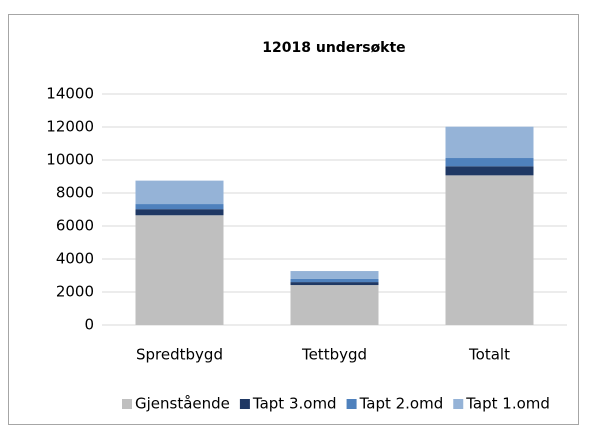  What do you see at coordinates (70, 160) in the screenshot?
I see `y-tick-label: 10000` at bounding box center [70, 160].